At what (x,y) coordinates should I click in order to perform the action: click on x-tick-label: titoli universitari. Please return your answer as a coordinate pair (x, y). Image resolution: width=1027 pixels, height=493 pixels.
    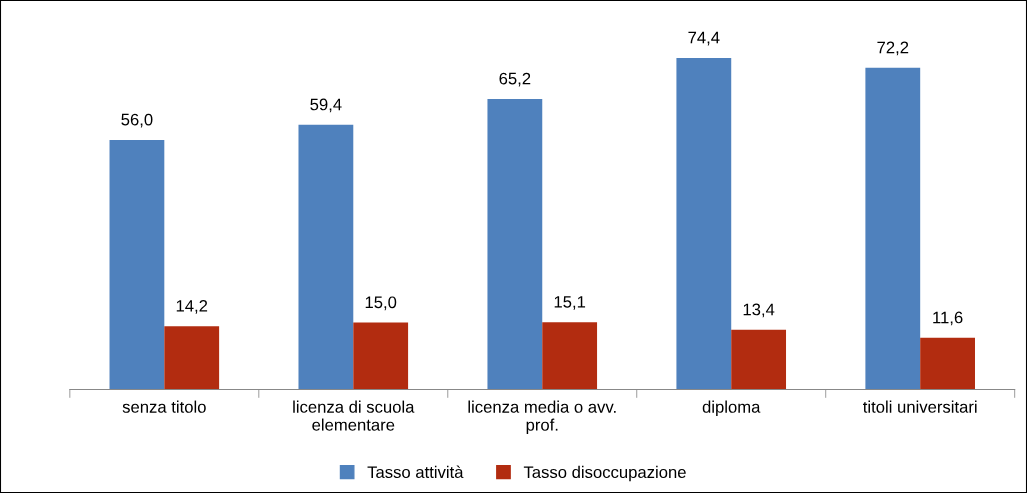
    Looking at the image, I should click on (920, 406).